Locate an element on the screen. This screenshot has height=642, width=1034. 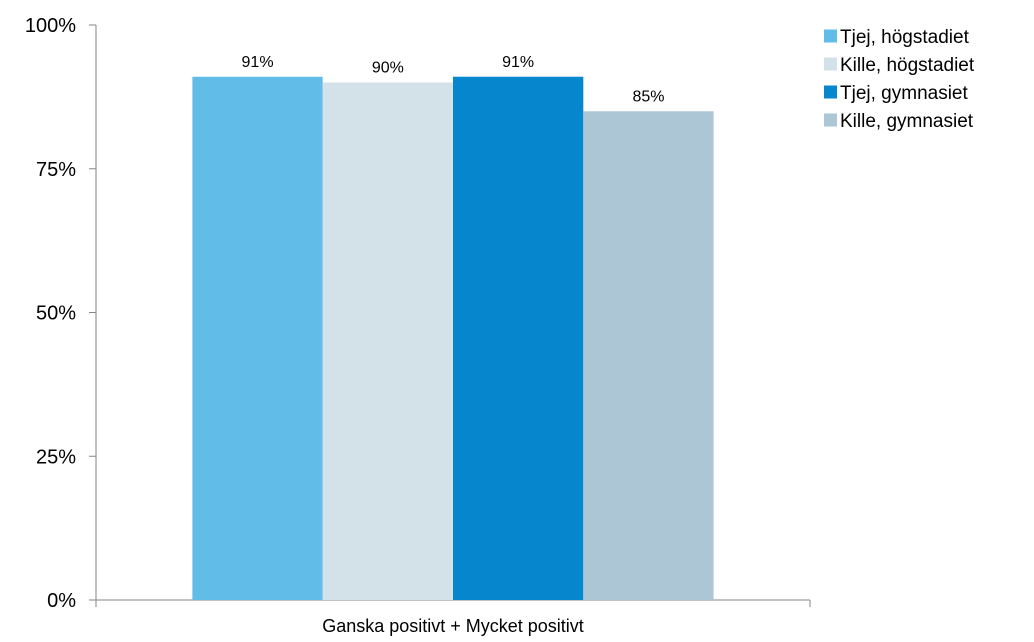
bar-value-label: 90% is located at coordinates (388, 68).